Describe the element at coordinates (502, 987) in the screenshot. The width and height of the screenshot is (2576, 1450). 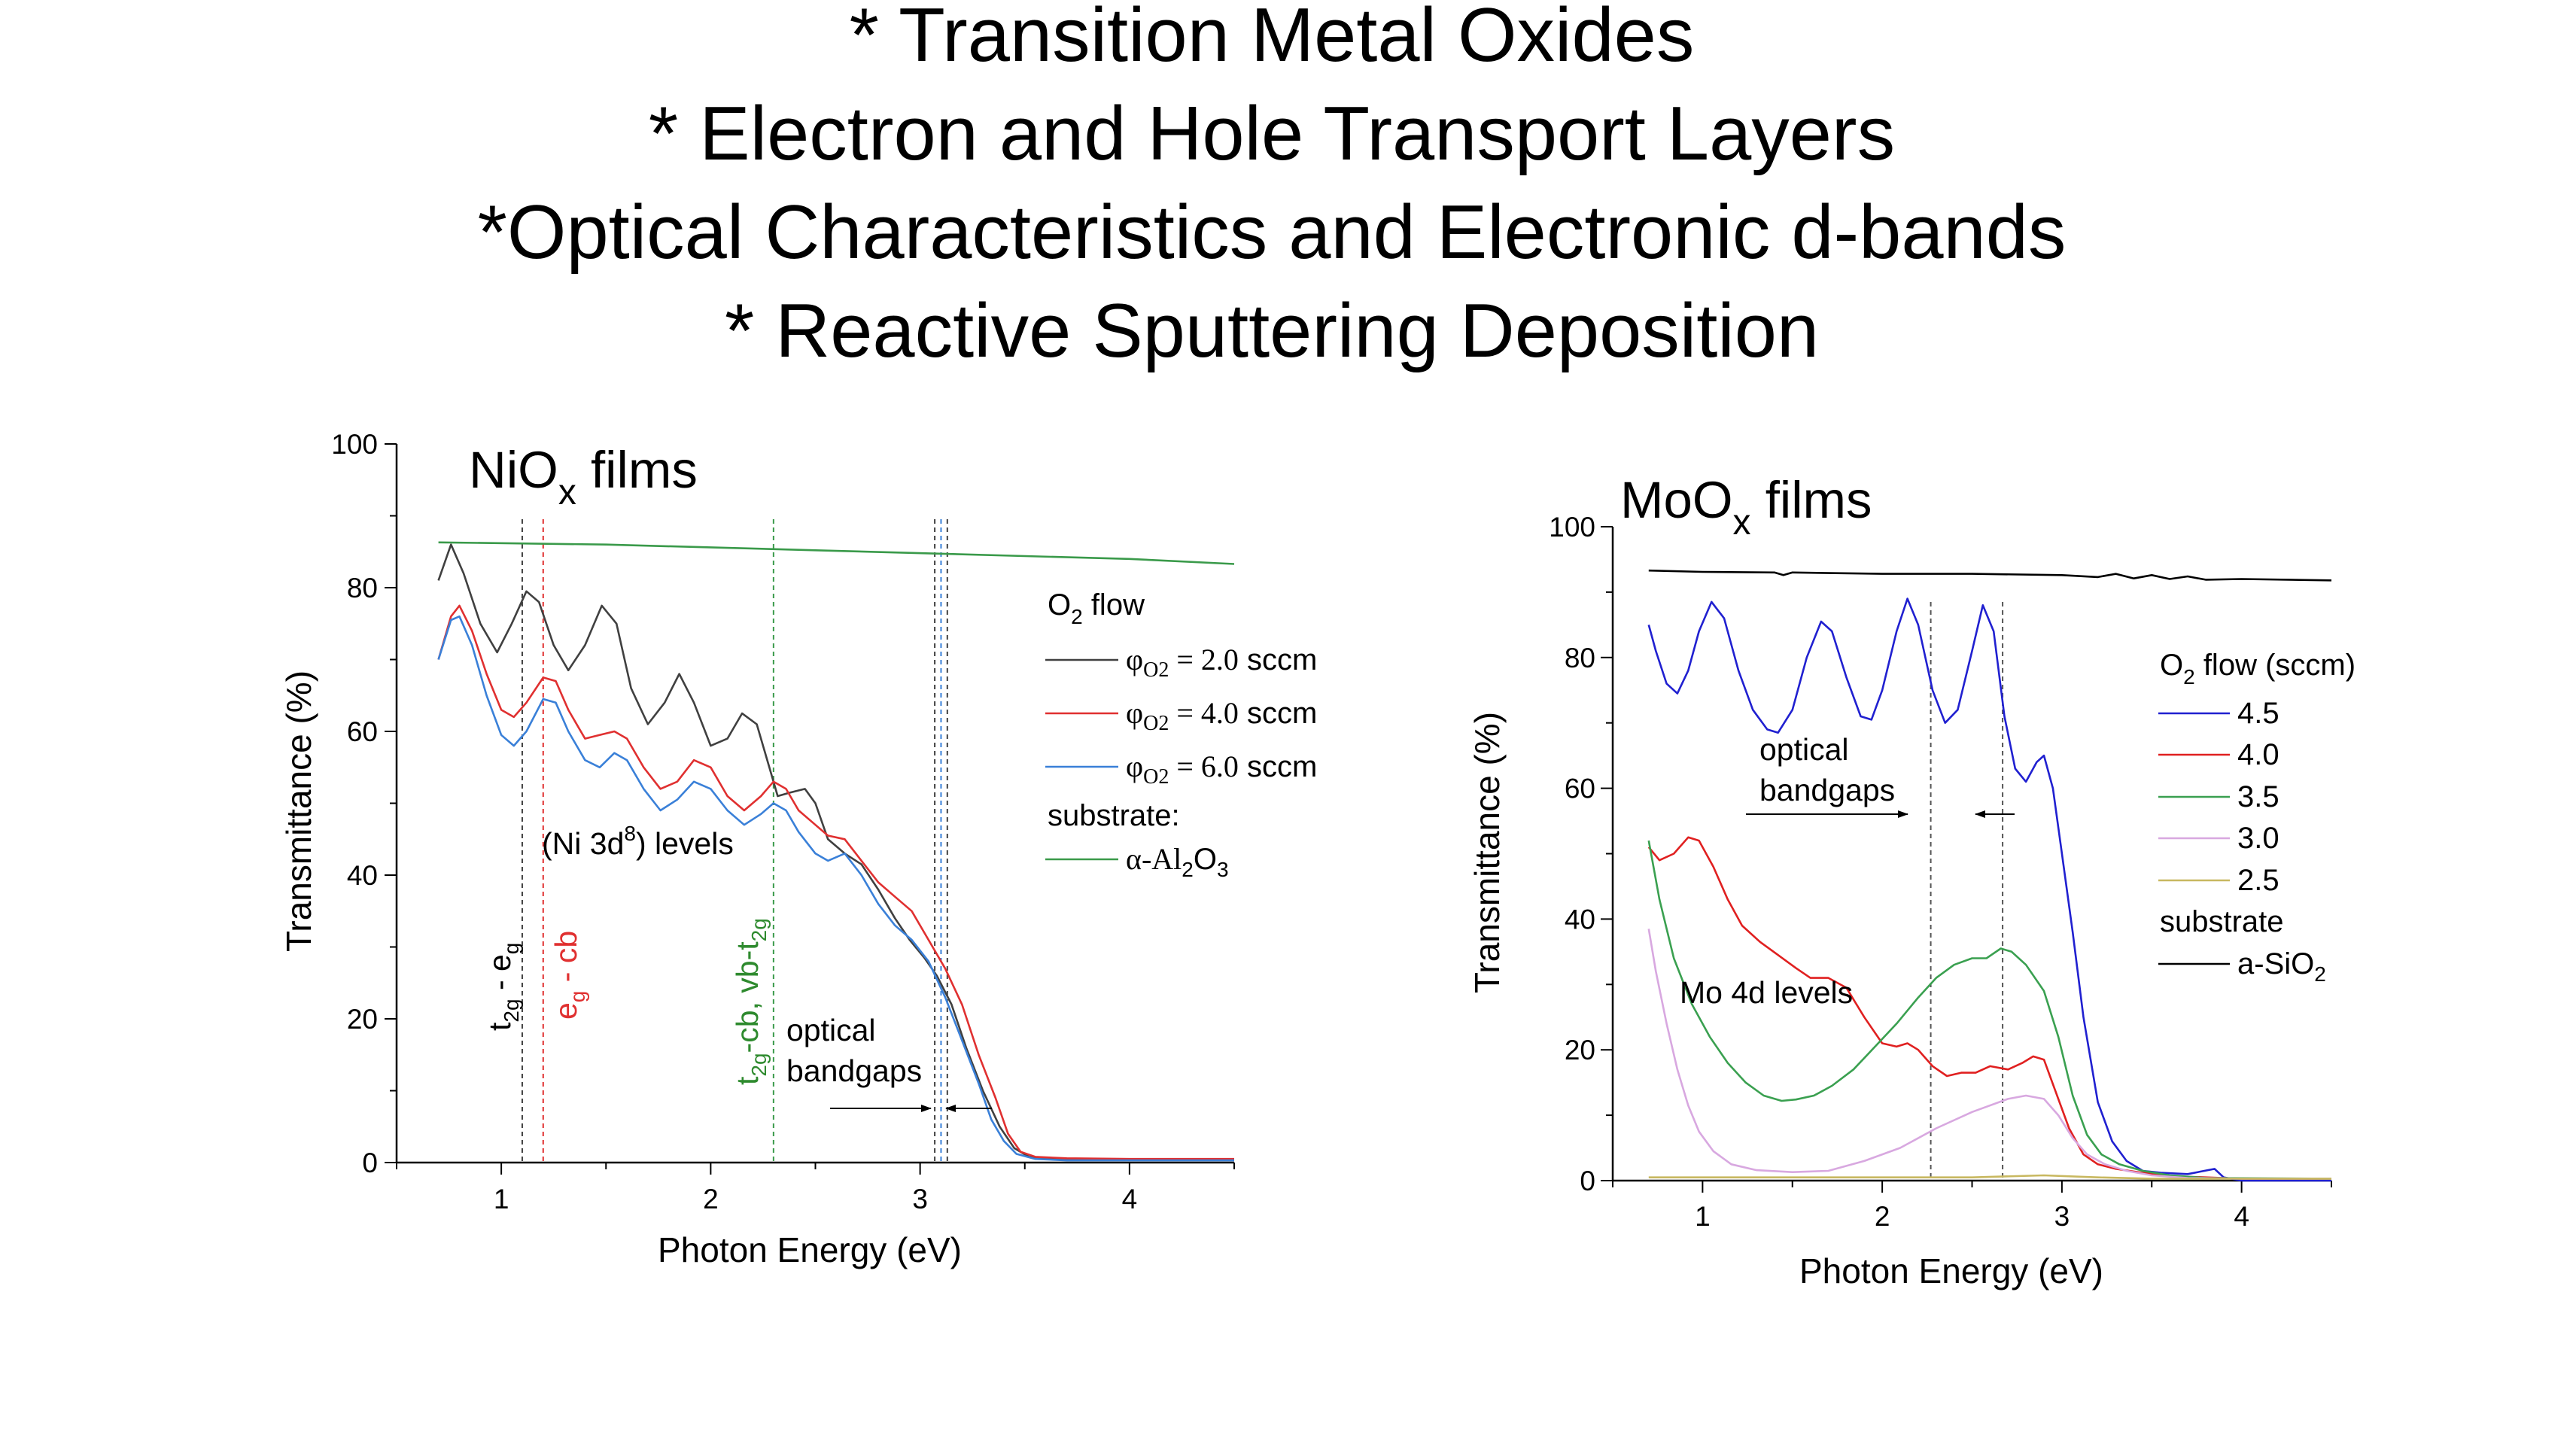
I see `niox-annotation-t2g-eg: t2g - eg` at that location.